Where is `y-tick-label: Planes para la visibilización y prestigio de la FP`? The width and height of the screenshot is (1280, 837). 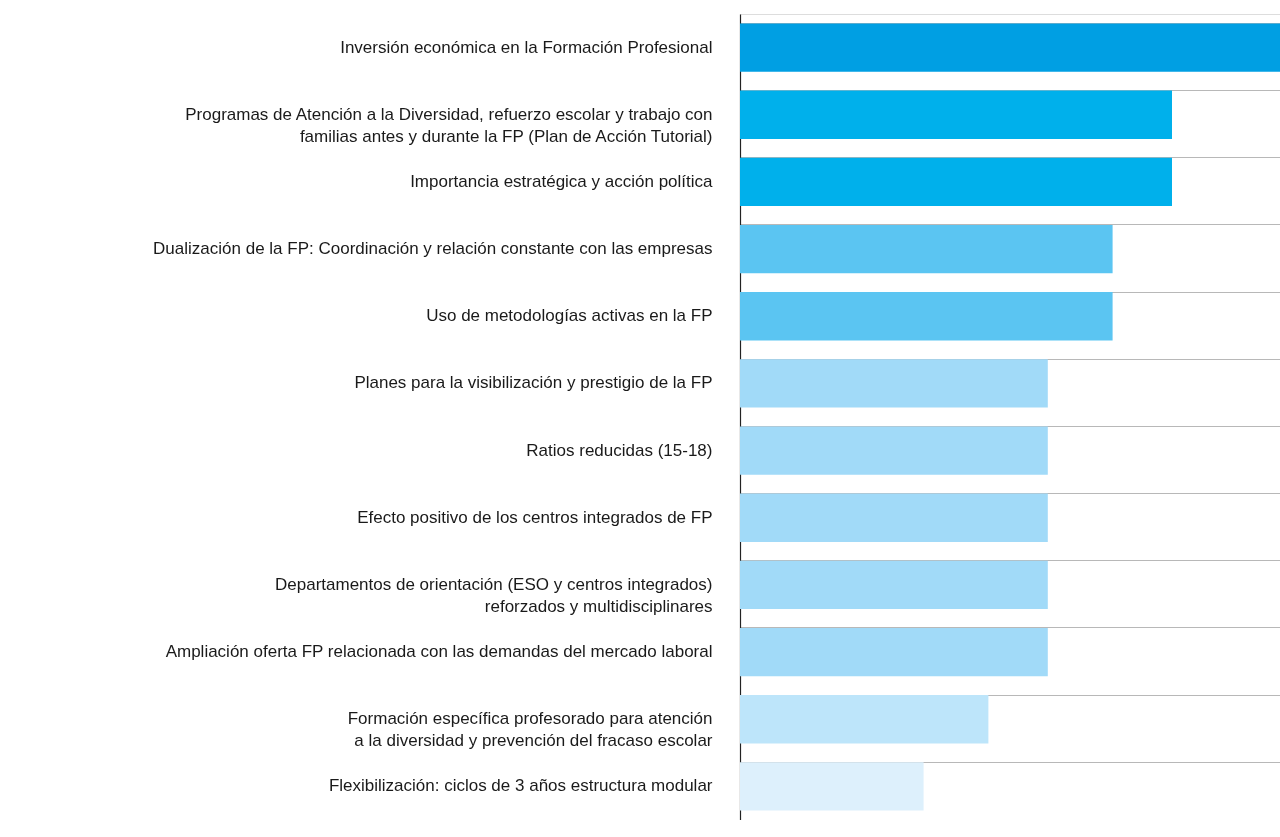
y-tick-label: Planes para la visibilización y prestigio de la FP is located at coordinates (533, 383).